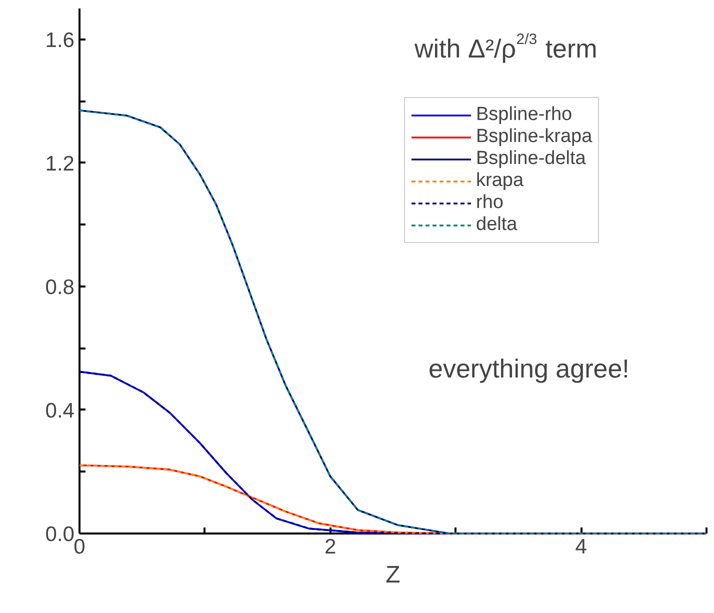 The width and height of the screenshot is (714, 613). What do you see at coordinates (490, 203) in the screenshot?
I see `legend-label: rho` at bounding box center [490, 203].